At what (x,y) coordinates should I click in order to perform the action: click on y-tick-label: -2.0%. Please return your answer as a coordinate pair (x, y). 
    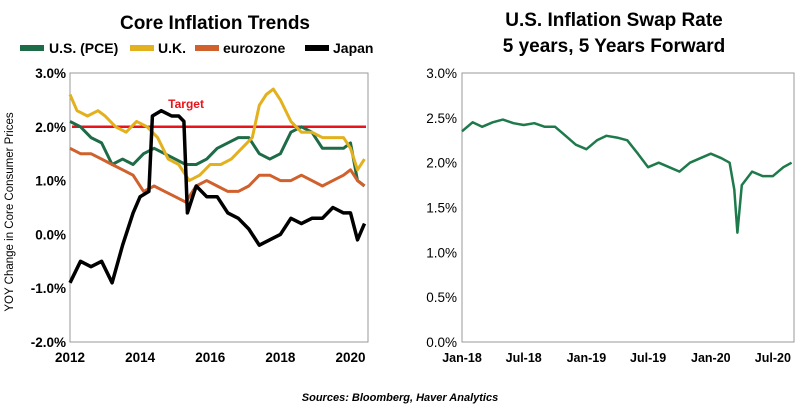
    Looking at the image, I should click on (48, 342).